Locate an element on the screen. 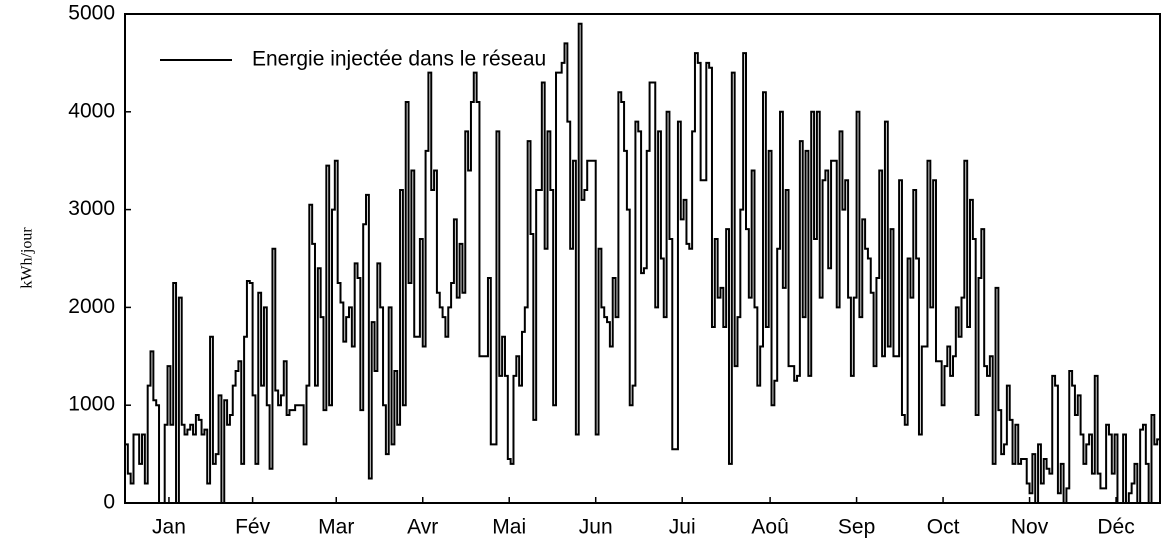  y-tick-label: 2000 is located at coordinates (91, 306).